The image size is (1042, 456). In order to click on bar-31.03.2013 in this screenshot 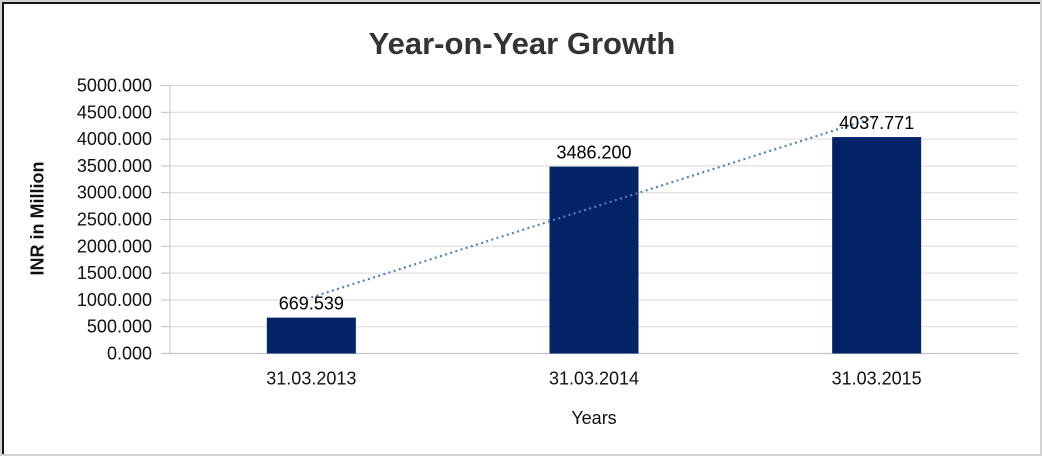, I will do `click(311, 335)`.